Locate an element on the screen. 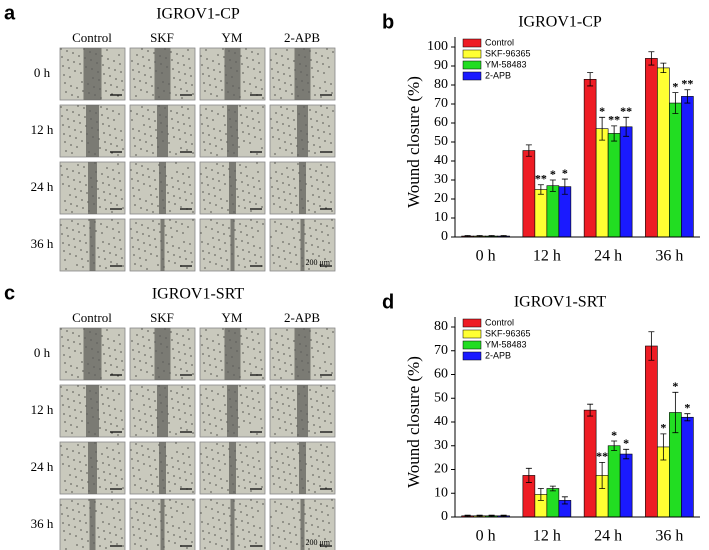 This screenshot has width=709, height=550. column-label: YM is located at coordinates (232, 37).